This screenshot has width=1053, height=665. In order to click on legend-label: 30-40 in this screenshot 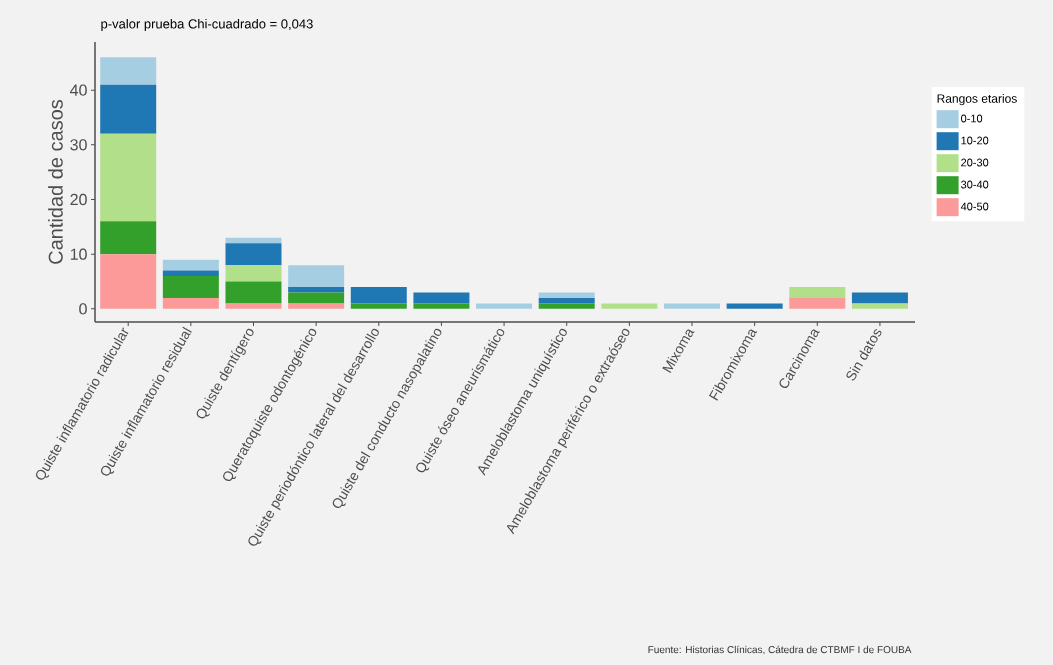, I will do `click(975, 184)`.